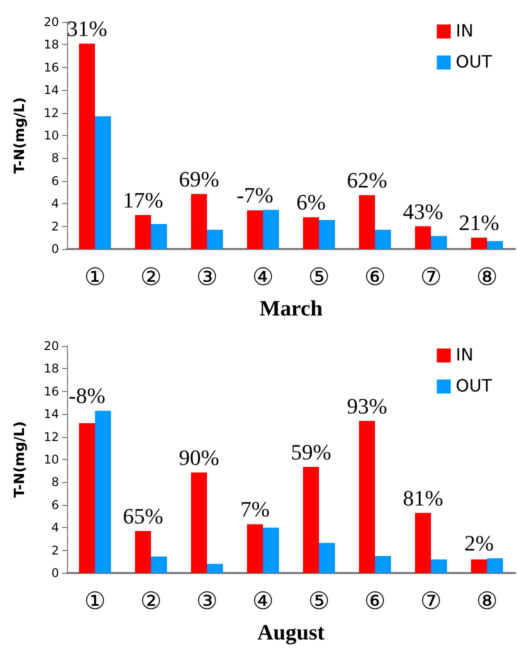  What do you see at coordinates (143, 516) in the screenshot?
I see `annotation: 65%` at bounding box center [143, 516].